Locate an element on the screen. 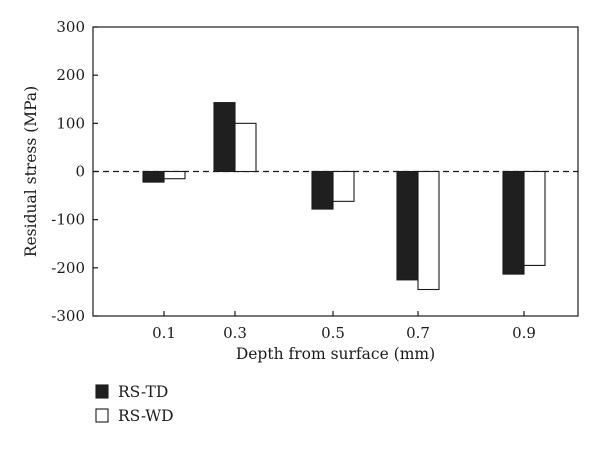 The width and height of the screenshot is (600, 450). x-tick-label: 0.5 is located at coordinates (333, 333).